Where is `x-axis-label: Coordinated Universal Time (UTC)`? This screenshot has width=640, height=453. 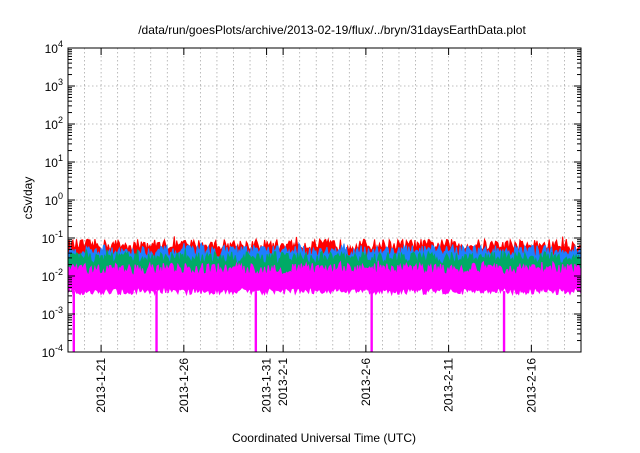
x-axis-label: Coordinated Universal Time (UTC) is located at coordinates (324, 438).